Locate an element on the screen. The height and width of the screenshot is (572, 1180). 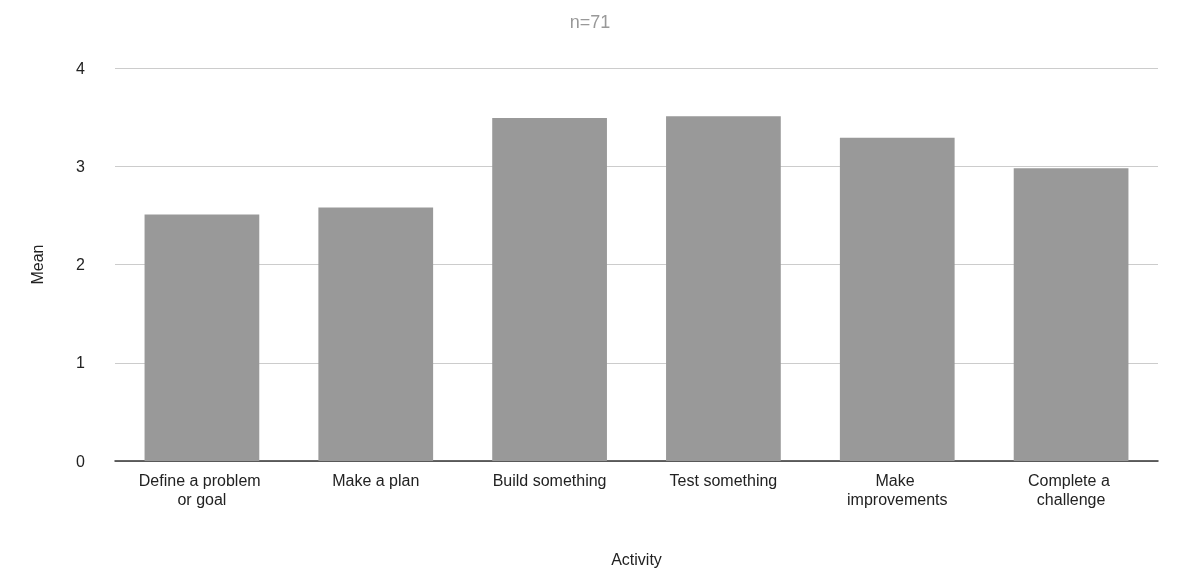
y-tick-label: 2 is located at coordinates (81, 264).